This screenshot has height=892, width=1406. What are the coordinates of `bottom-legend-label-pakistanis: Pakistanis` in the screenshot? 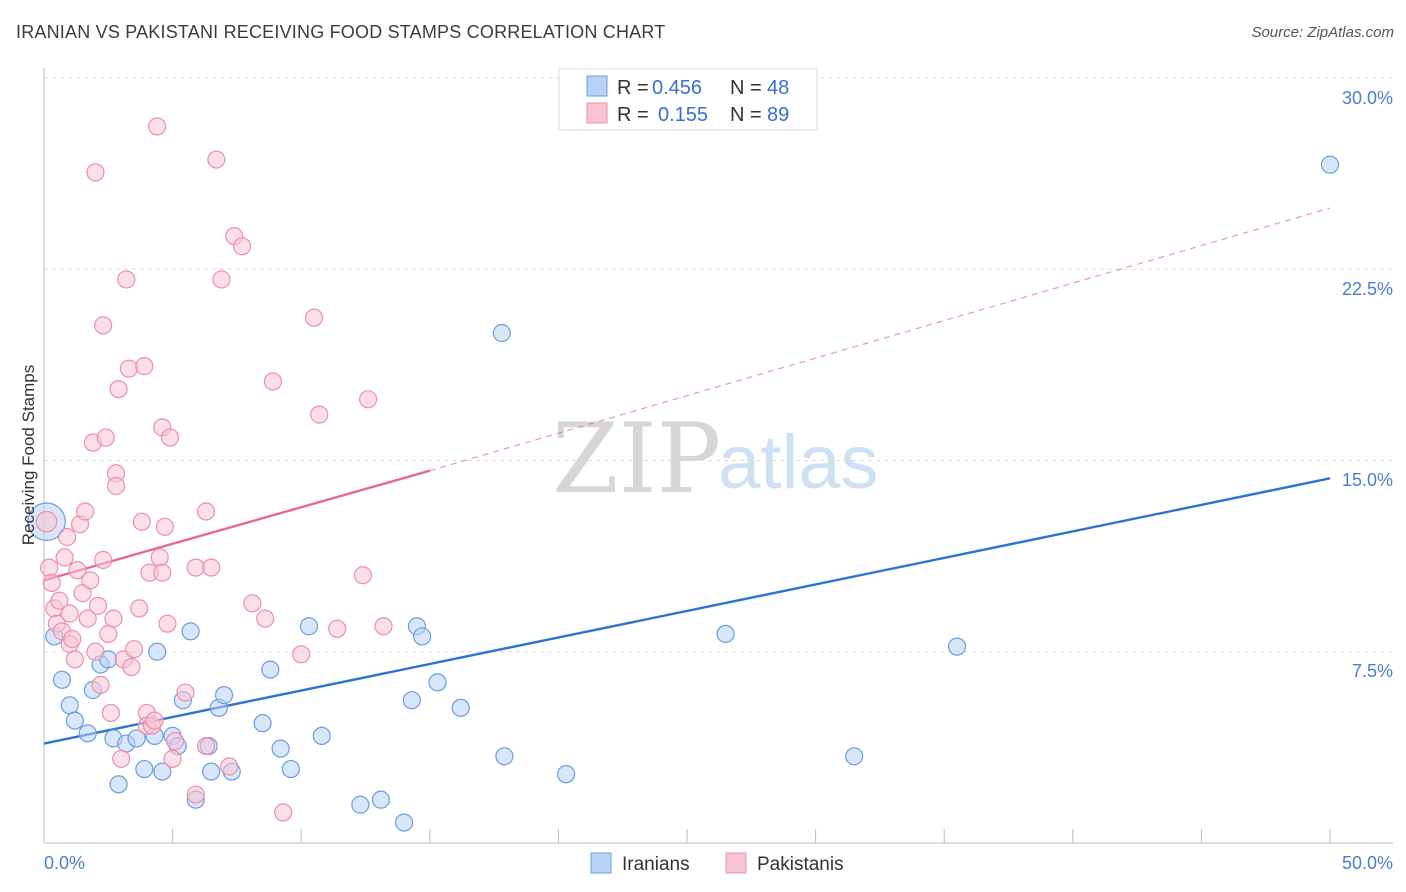 It's located at (800, 864).